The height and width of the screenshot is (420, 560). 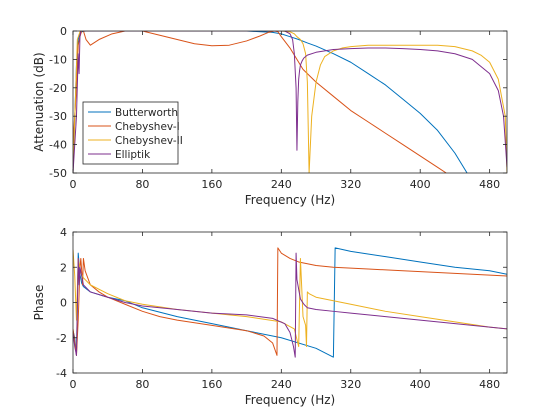 I want to click on attenuation-x-tick-label: 400, so click(x=420, y=184).